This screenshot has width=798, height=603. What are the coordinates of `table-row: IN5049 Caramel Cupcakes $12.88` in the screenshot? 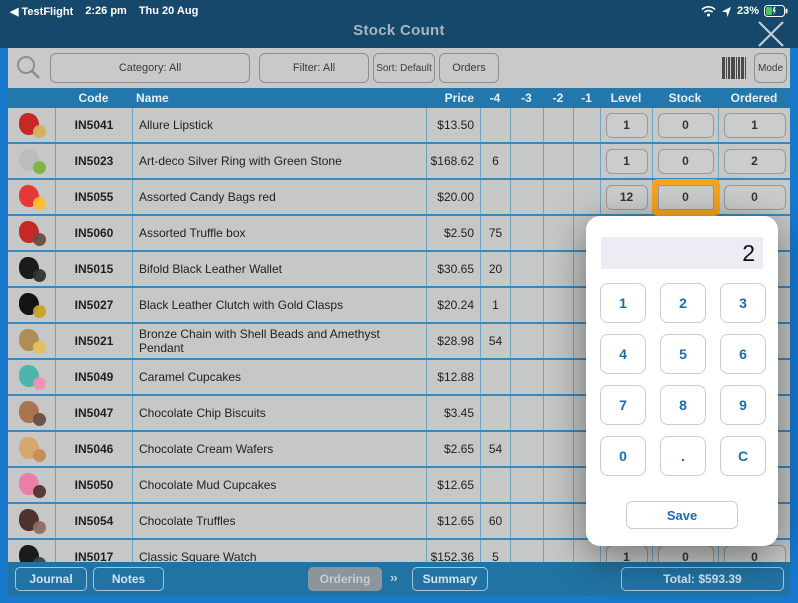 It's located at (399, 378).